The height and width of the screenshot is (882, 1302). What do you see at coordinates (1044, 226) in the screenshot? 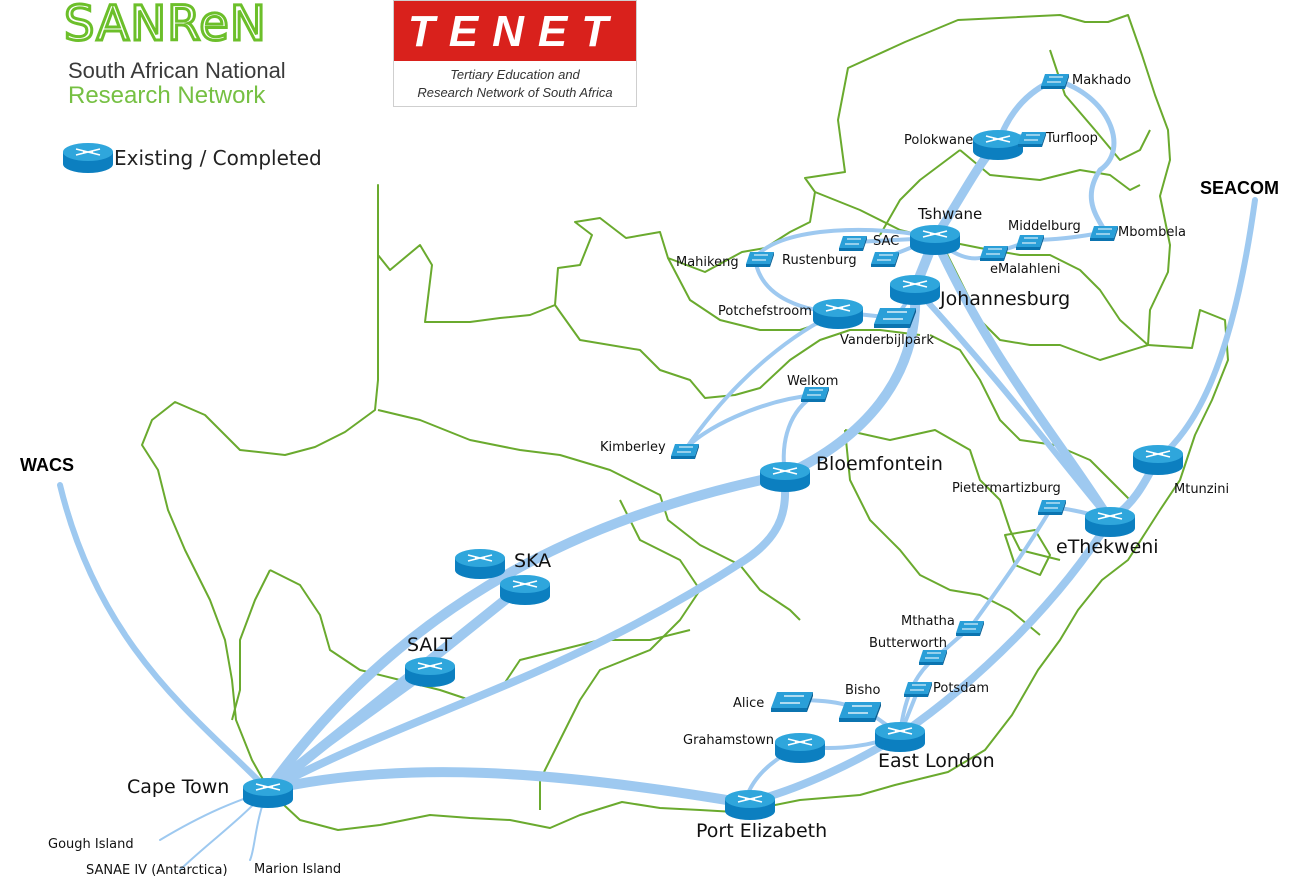
I see `label-middelburg: Middelburg` at bounding box center [1044, 226].